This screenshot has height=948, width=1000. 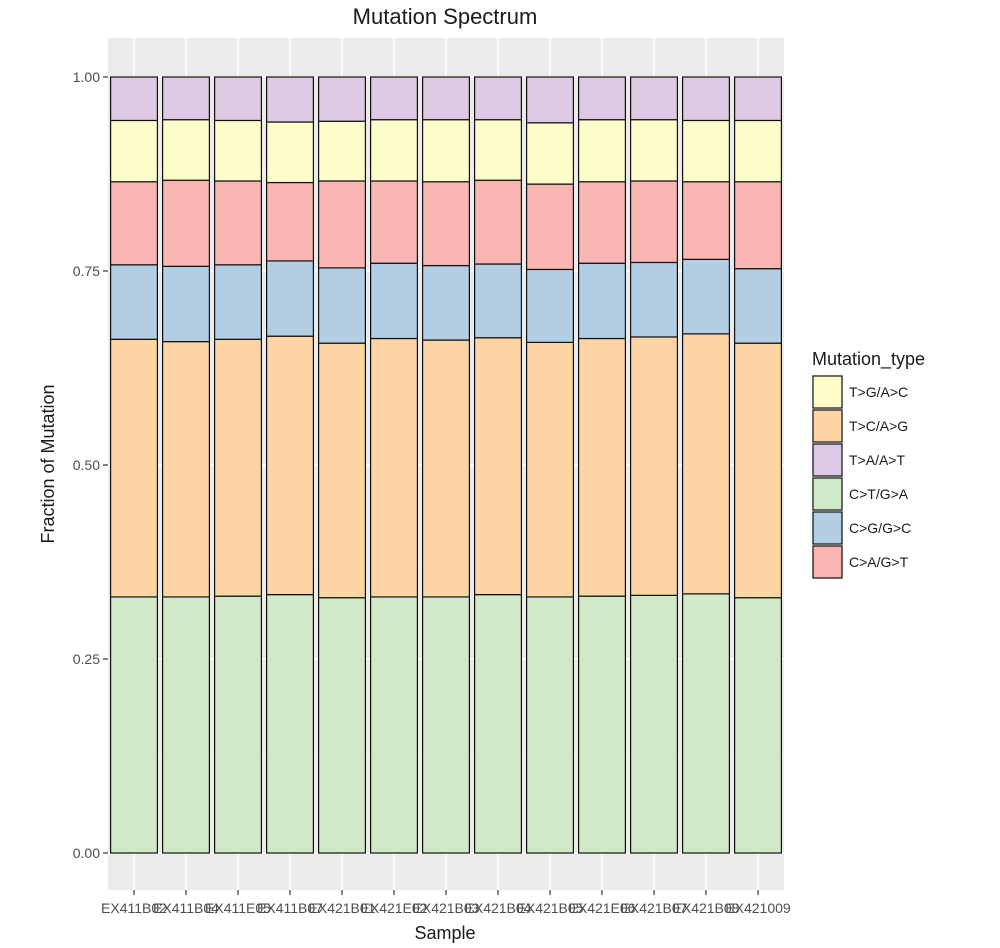 I want to click on legend-title: Mutation_type, so click(x=868, y=359).